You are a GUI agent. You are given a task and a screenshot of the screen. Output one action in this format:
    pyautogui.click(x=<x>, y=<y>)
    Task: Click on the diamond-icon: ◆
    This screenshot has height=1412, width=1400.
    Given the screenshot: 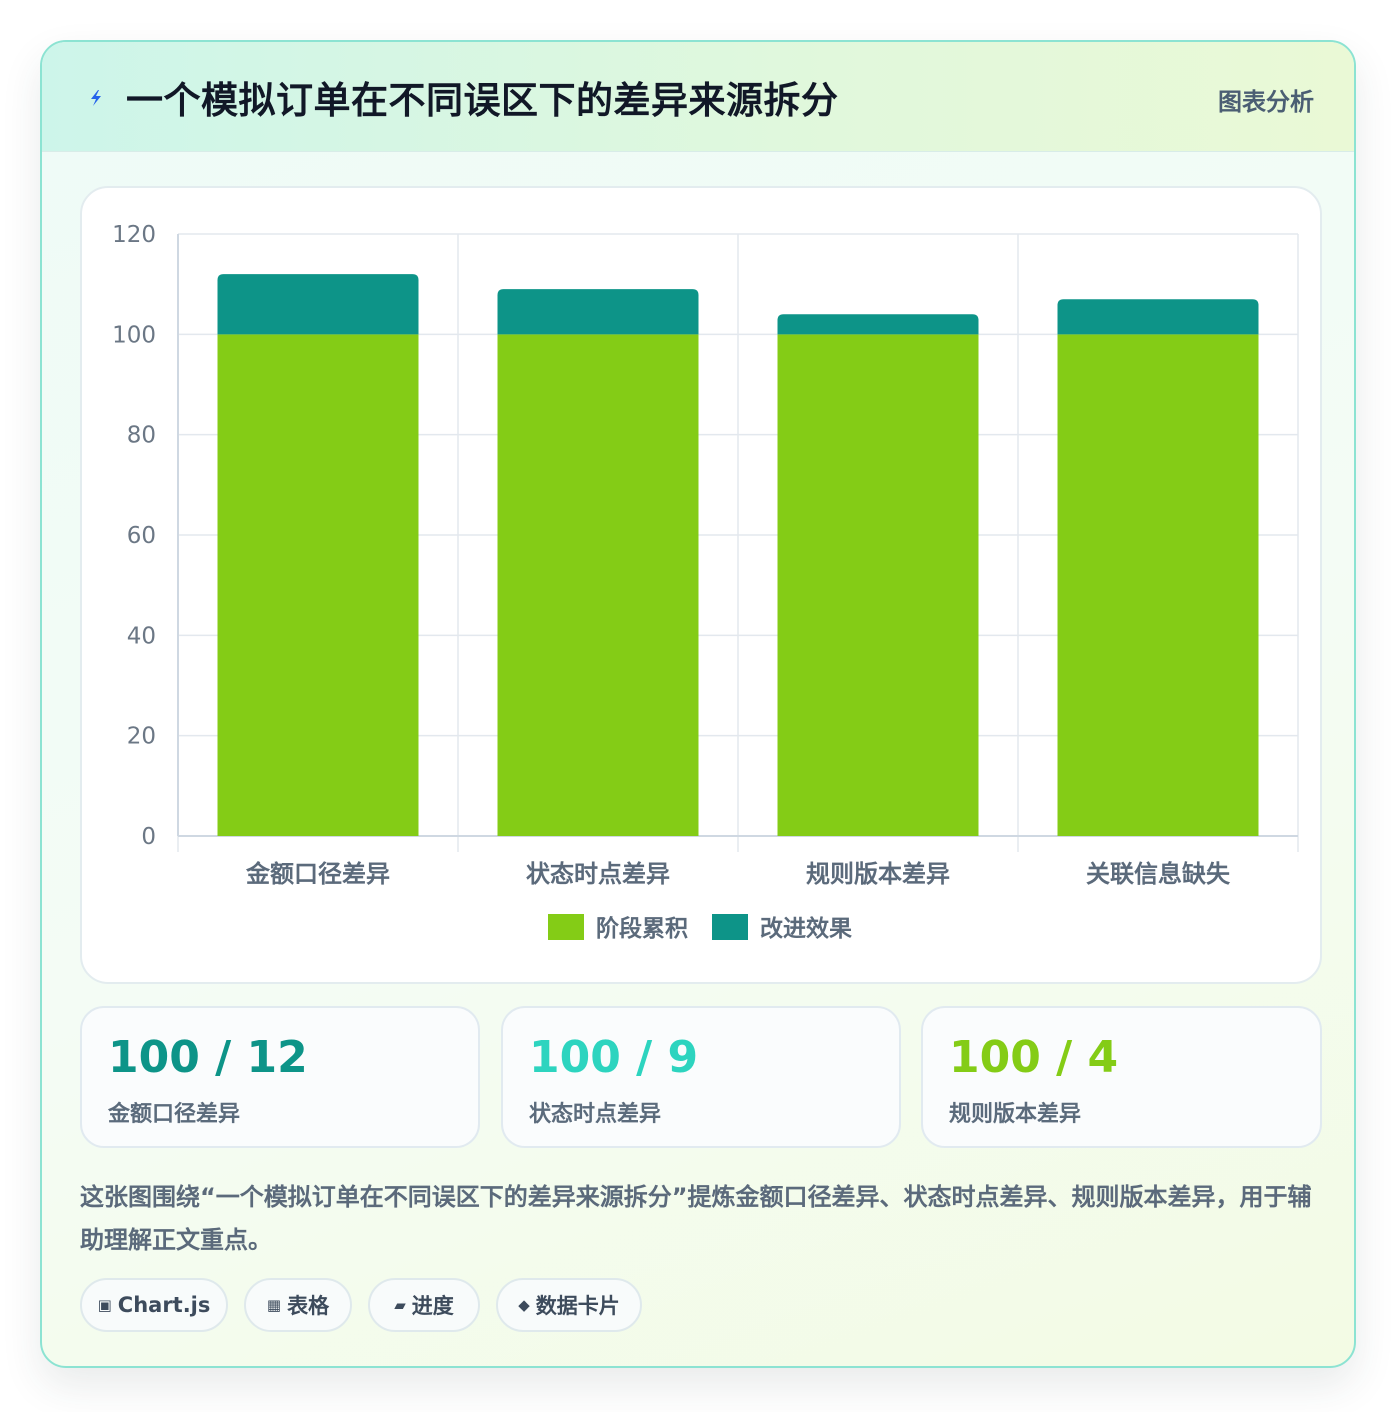 What is the action you would take?
    pyautogui.click(x=524, y=1305)
    